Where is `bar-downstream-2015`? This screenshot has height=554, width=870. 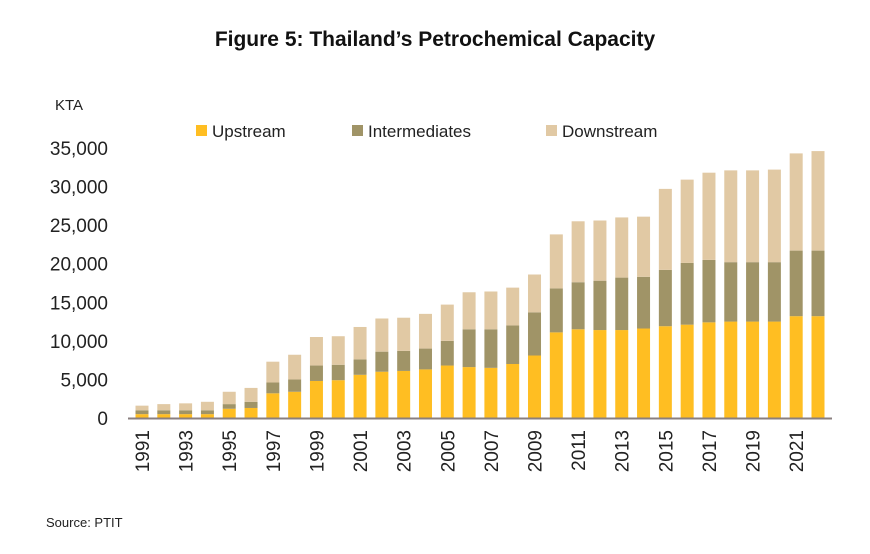
bar-downstream-2015 is located at coordinates (665, 229).